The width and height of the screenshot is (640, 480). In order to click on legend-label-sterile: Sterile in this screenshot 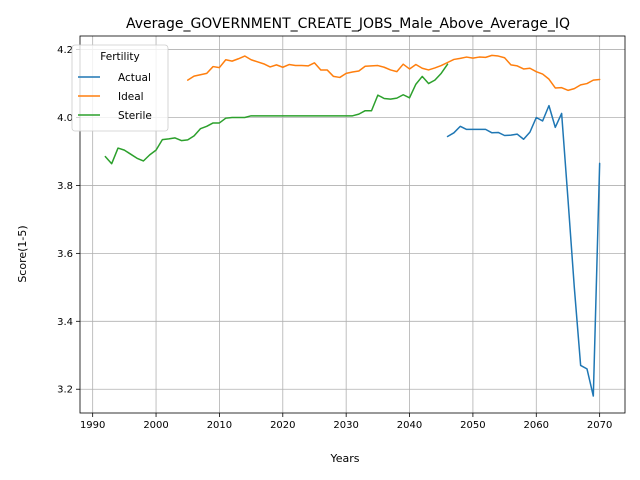, I will do `click(135, 116)`.